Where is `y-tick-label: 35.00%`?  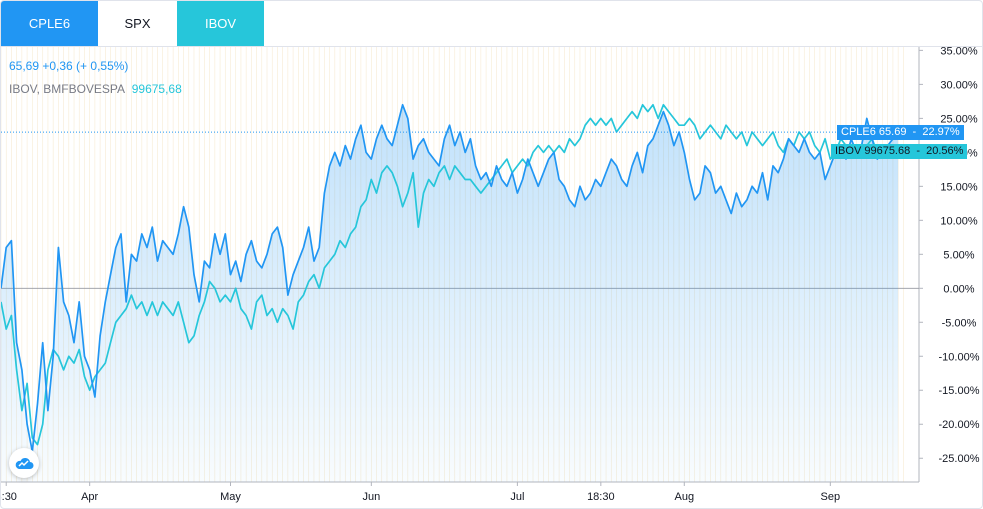 y-tick-label: 35.00% is located at coordinates (959, 52).